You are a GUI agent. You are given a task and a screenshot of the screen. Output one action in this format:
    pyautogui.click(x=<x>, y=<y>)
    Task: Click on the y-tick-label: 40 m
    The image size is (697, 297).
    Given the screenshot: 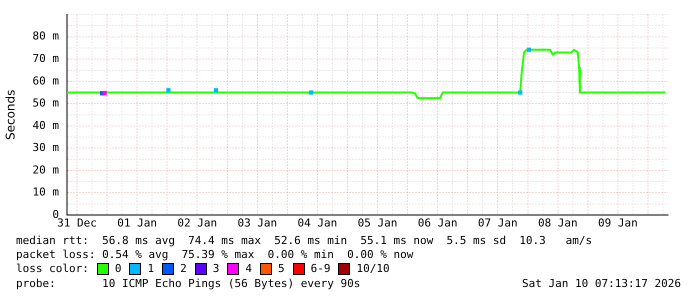 What is the action you would take?
    pyautogui.click(x=46, y=125)
    